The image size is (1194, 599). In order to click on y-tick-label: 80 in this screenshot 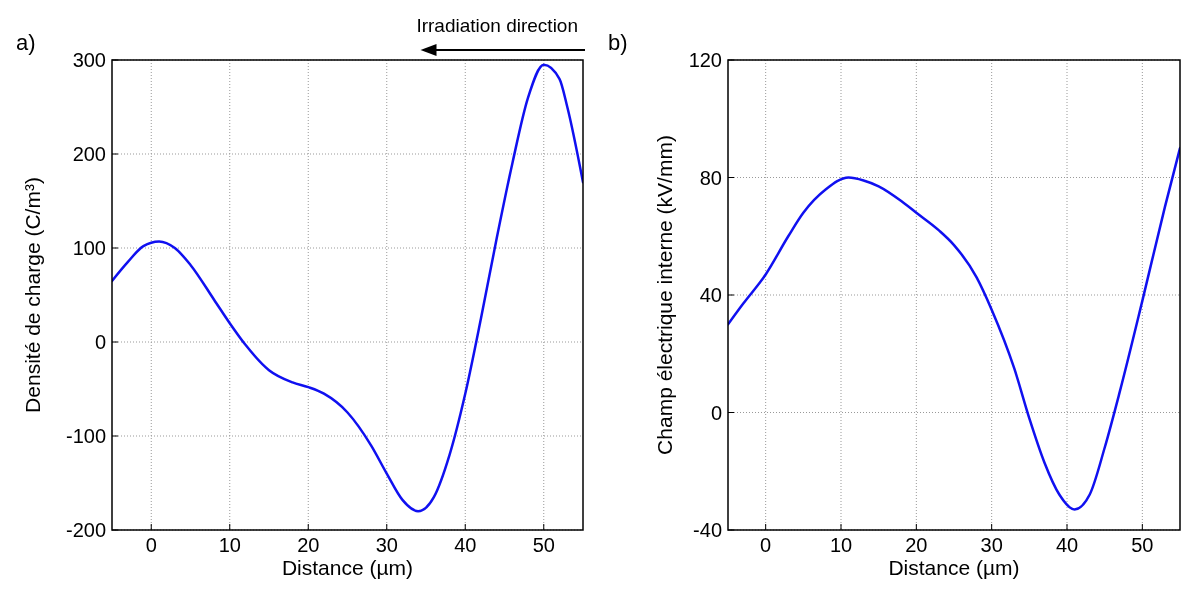, I will do `click(710, 177)`.